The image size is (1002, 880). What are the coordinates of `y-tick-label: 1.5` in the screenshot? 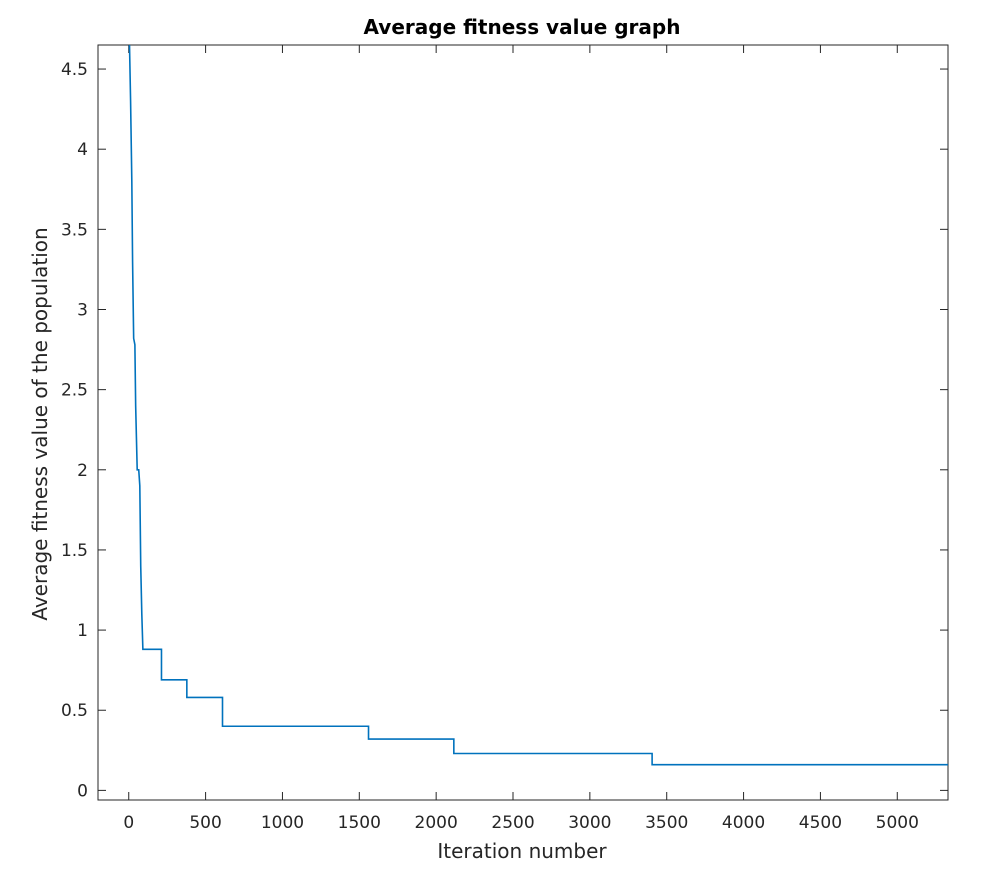 It's located at (74, 551).